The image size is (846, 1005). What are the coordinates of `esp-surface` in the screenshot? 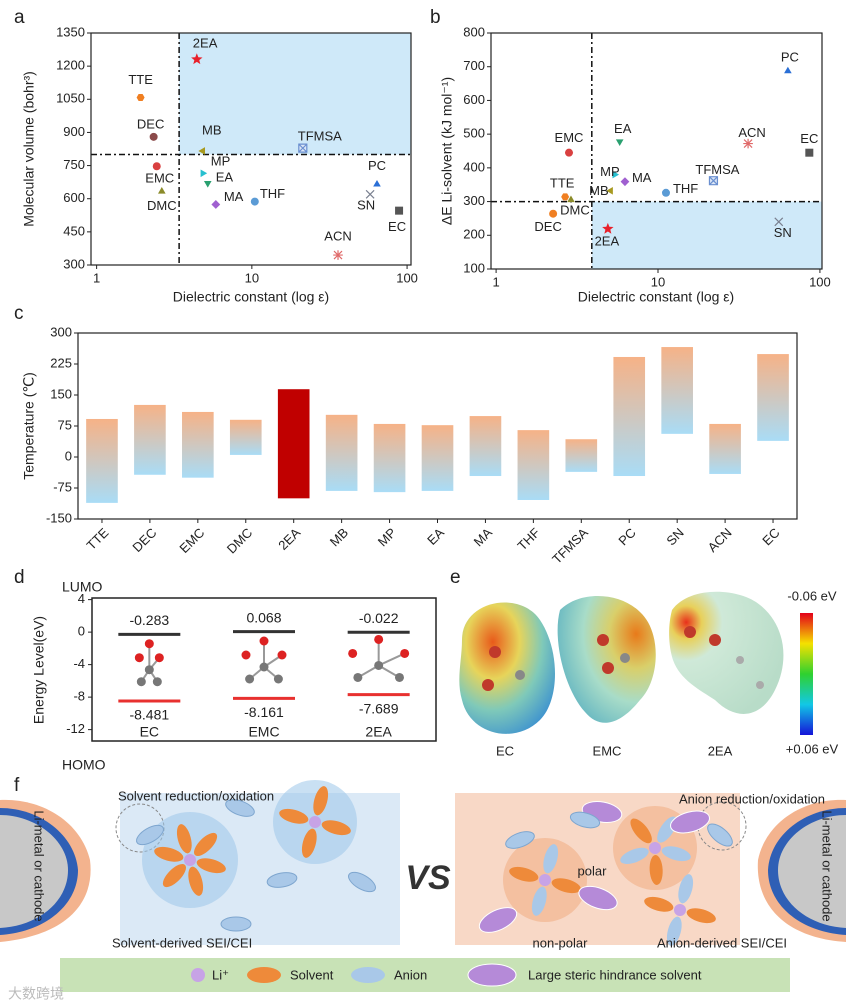 It's located at (507, 668).